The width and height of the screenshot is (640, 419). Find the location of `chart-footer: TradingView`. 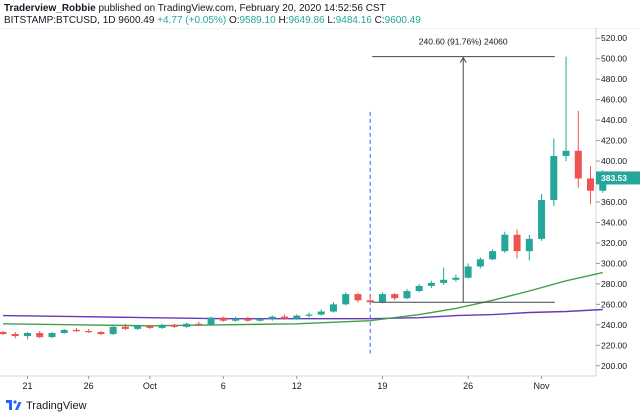

chart-footer: TradingView is located at coordinates (320, 407).